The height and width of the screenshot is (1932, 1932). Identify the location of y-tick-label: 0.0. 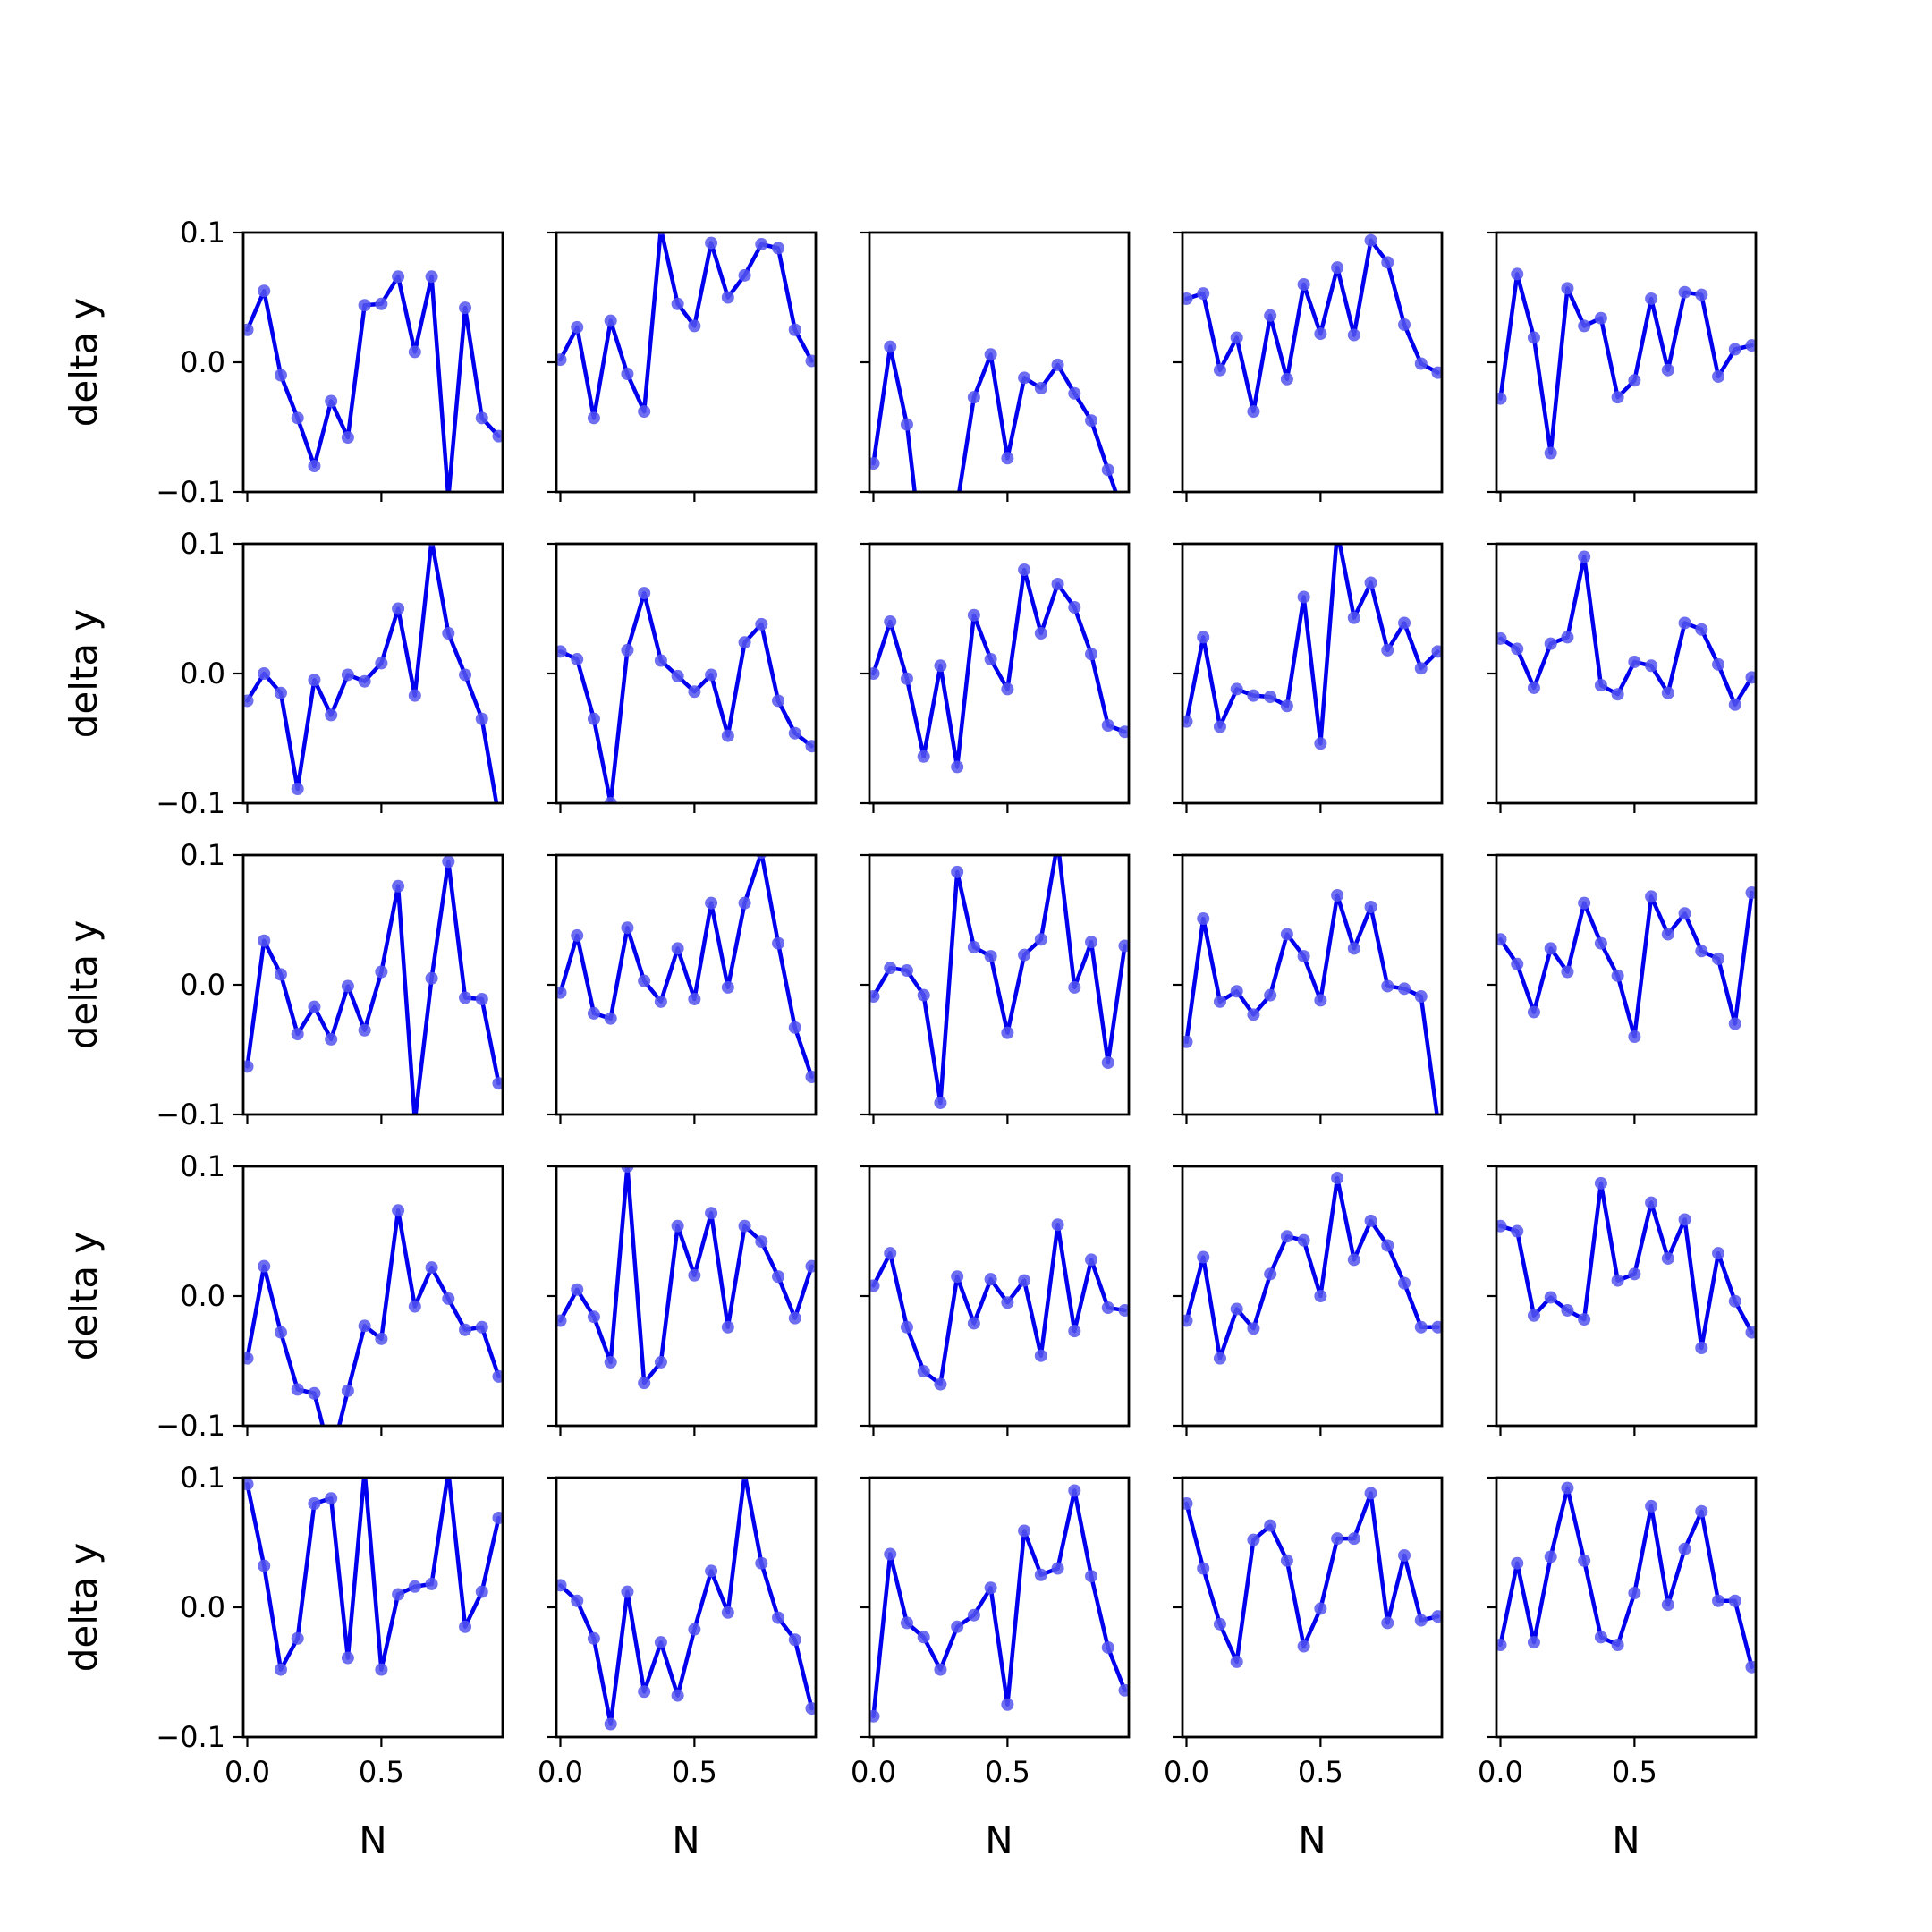
(202, 1296).